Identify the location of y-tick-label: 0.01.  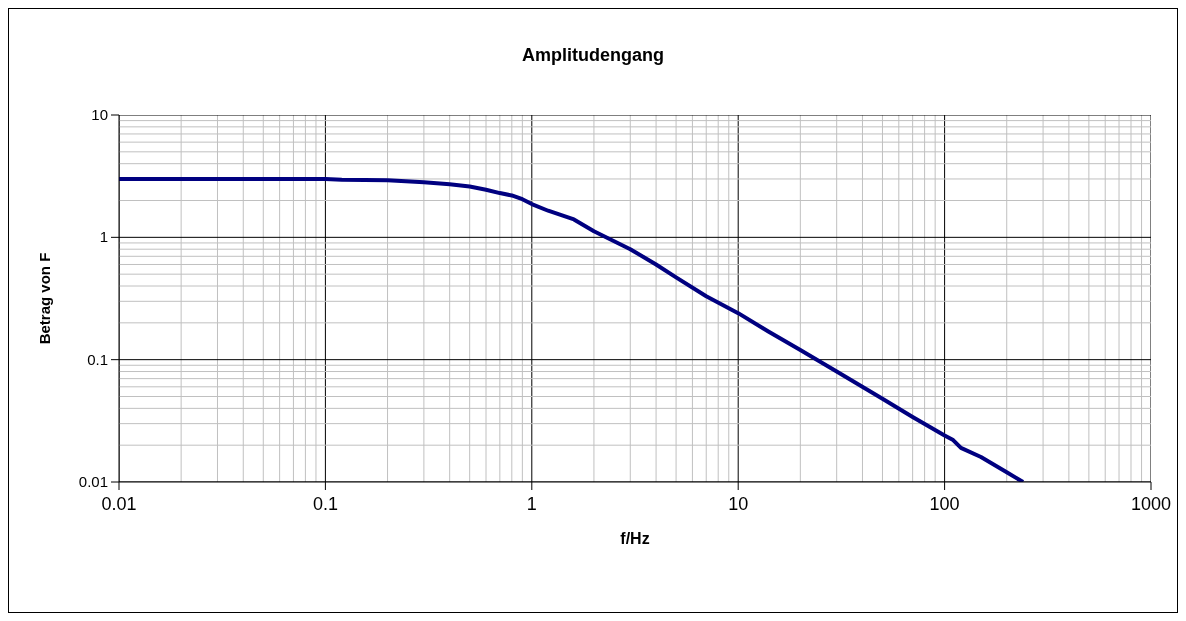
(93, 481).